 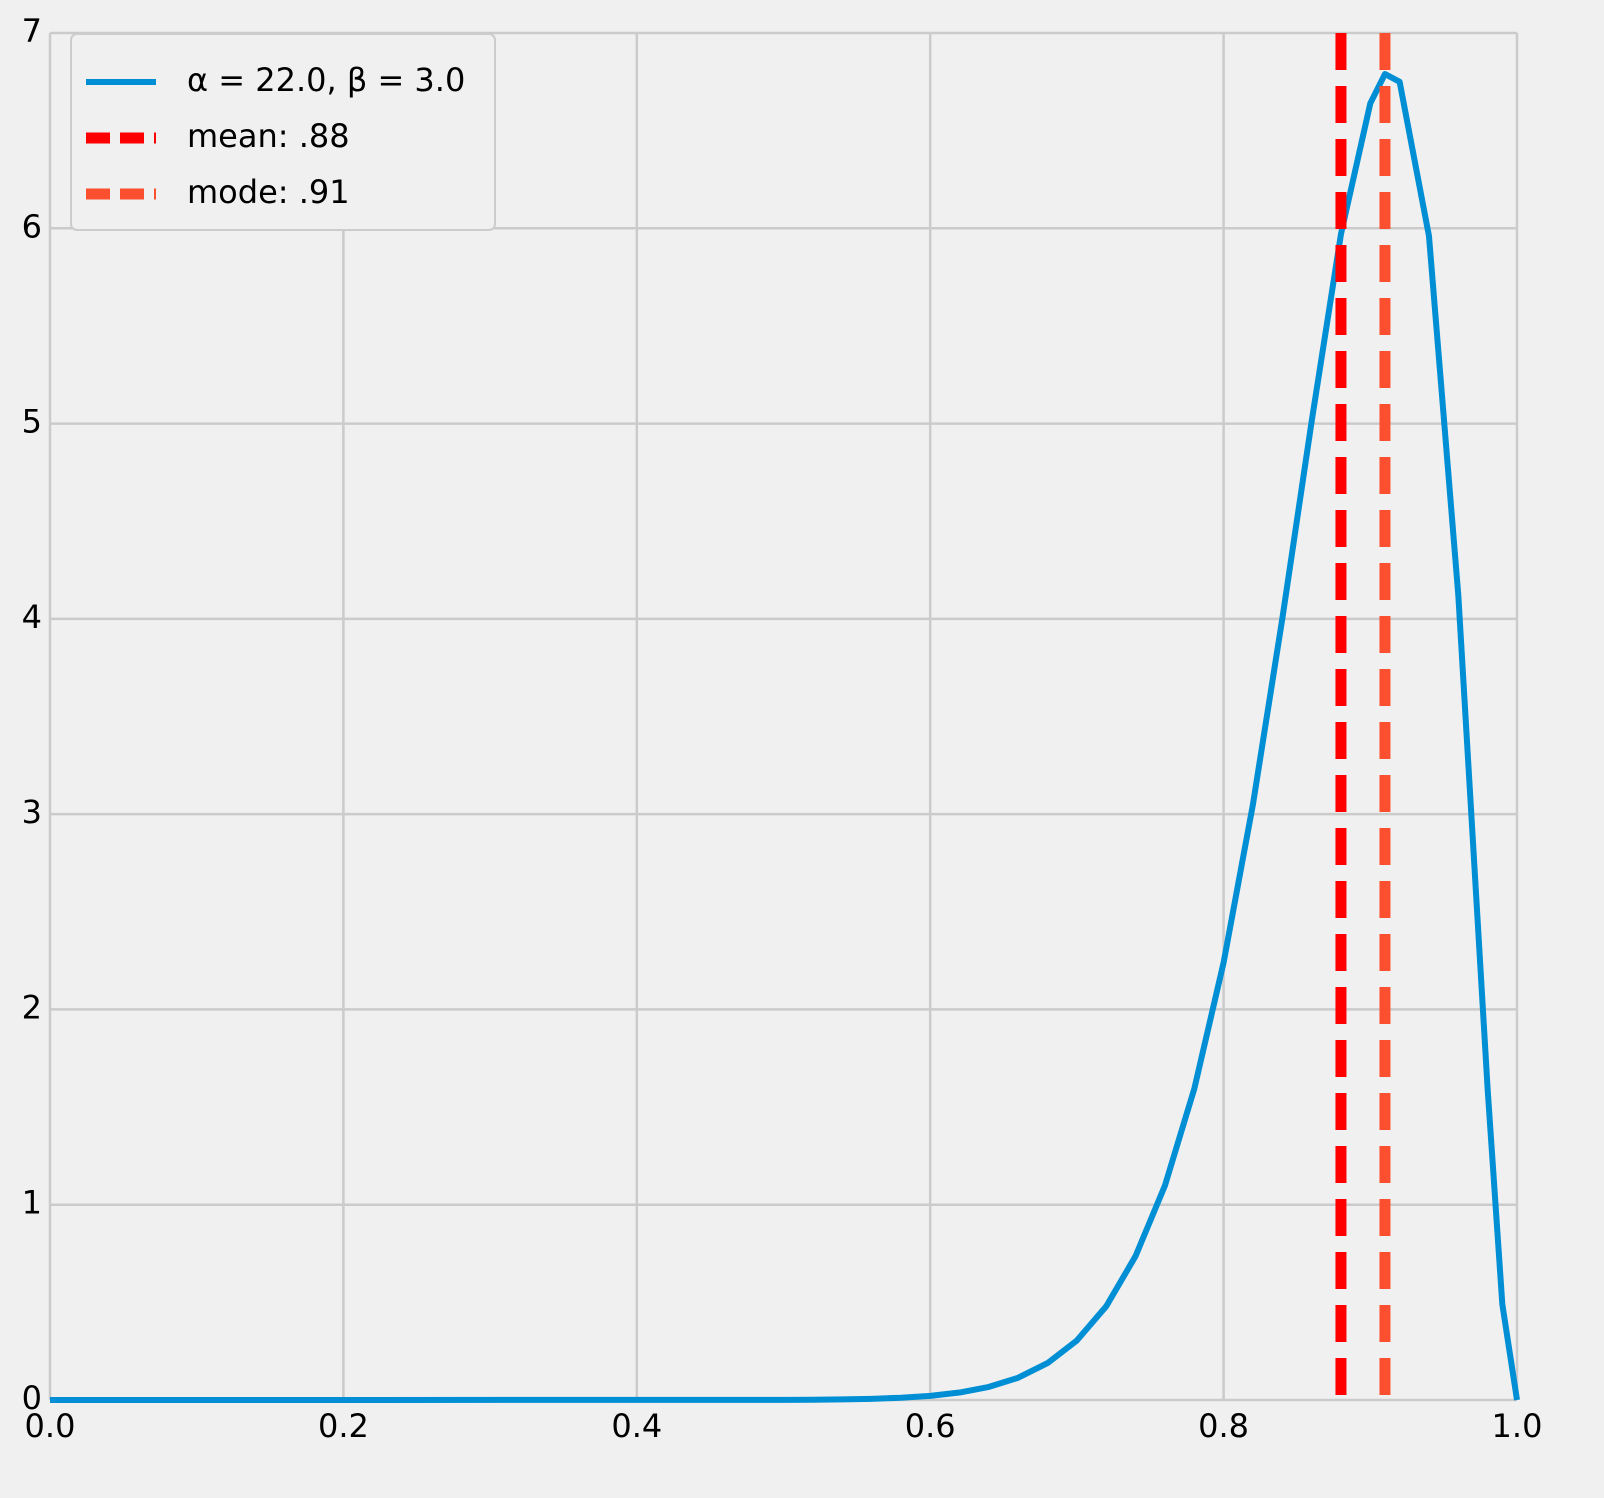 I want to click on legend-box, so click(x=283, y=132).